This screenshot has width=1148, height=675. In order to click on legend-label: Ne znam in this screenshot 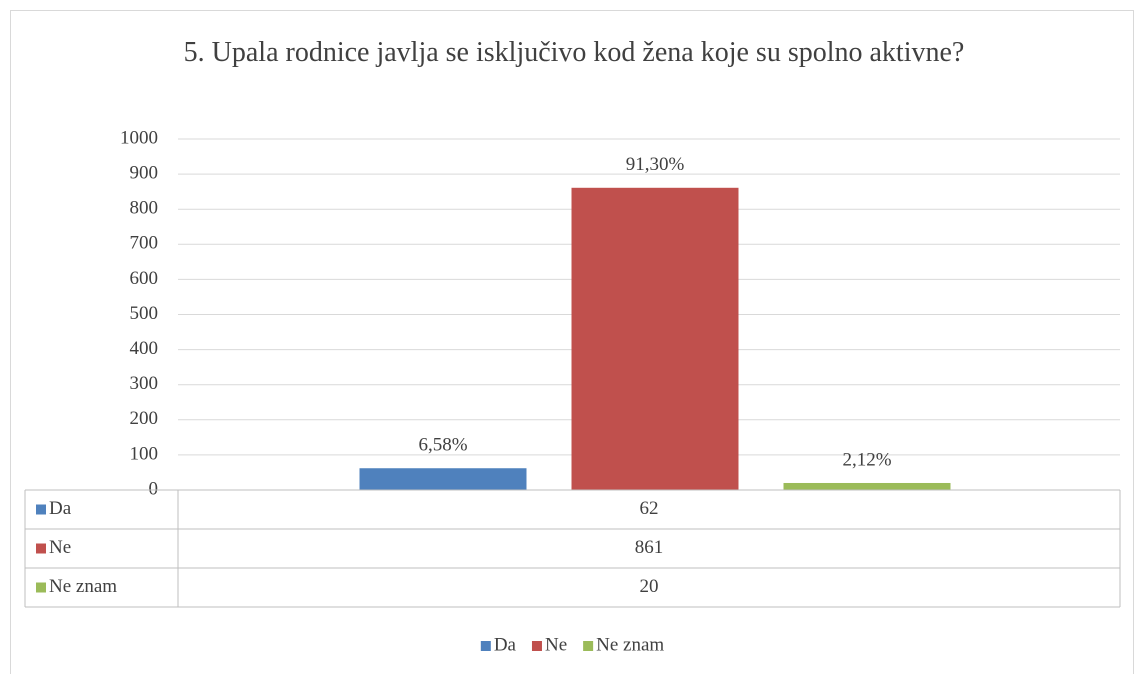, I will do `click(630, 644)`.